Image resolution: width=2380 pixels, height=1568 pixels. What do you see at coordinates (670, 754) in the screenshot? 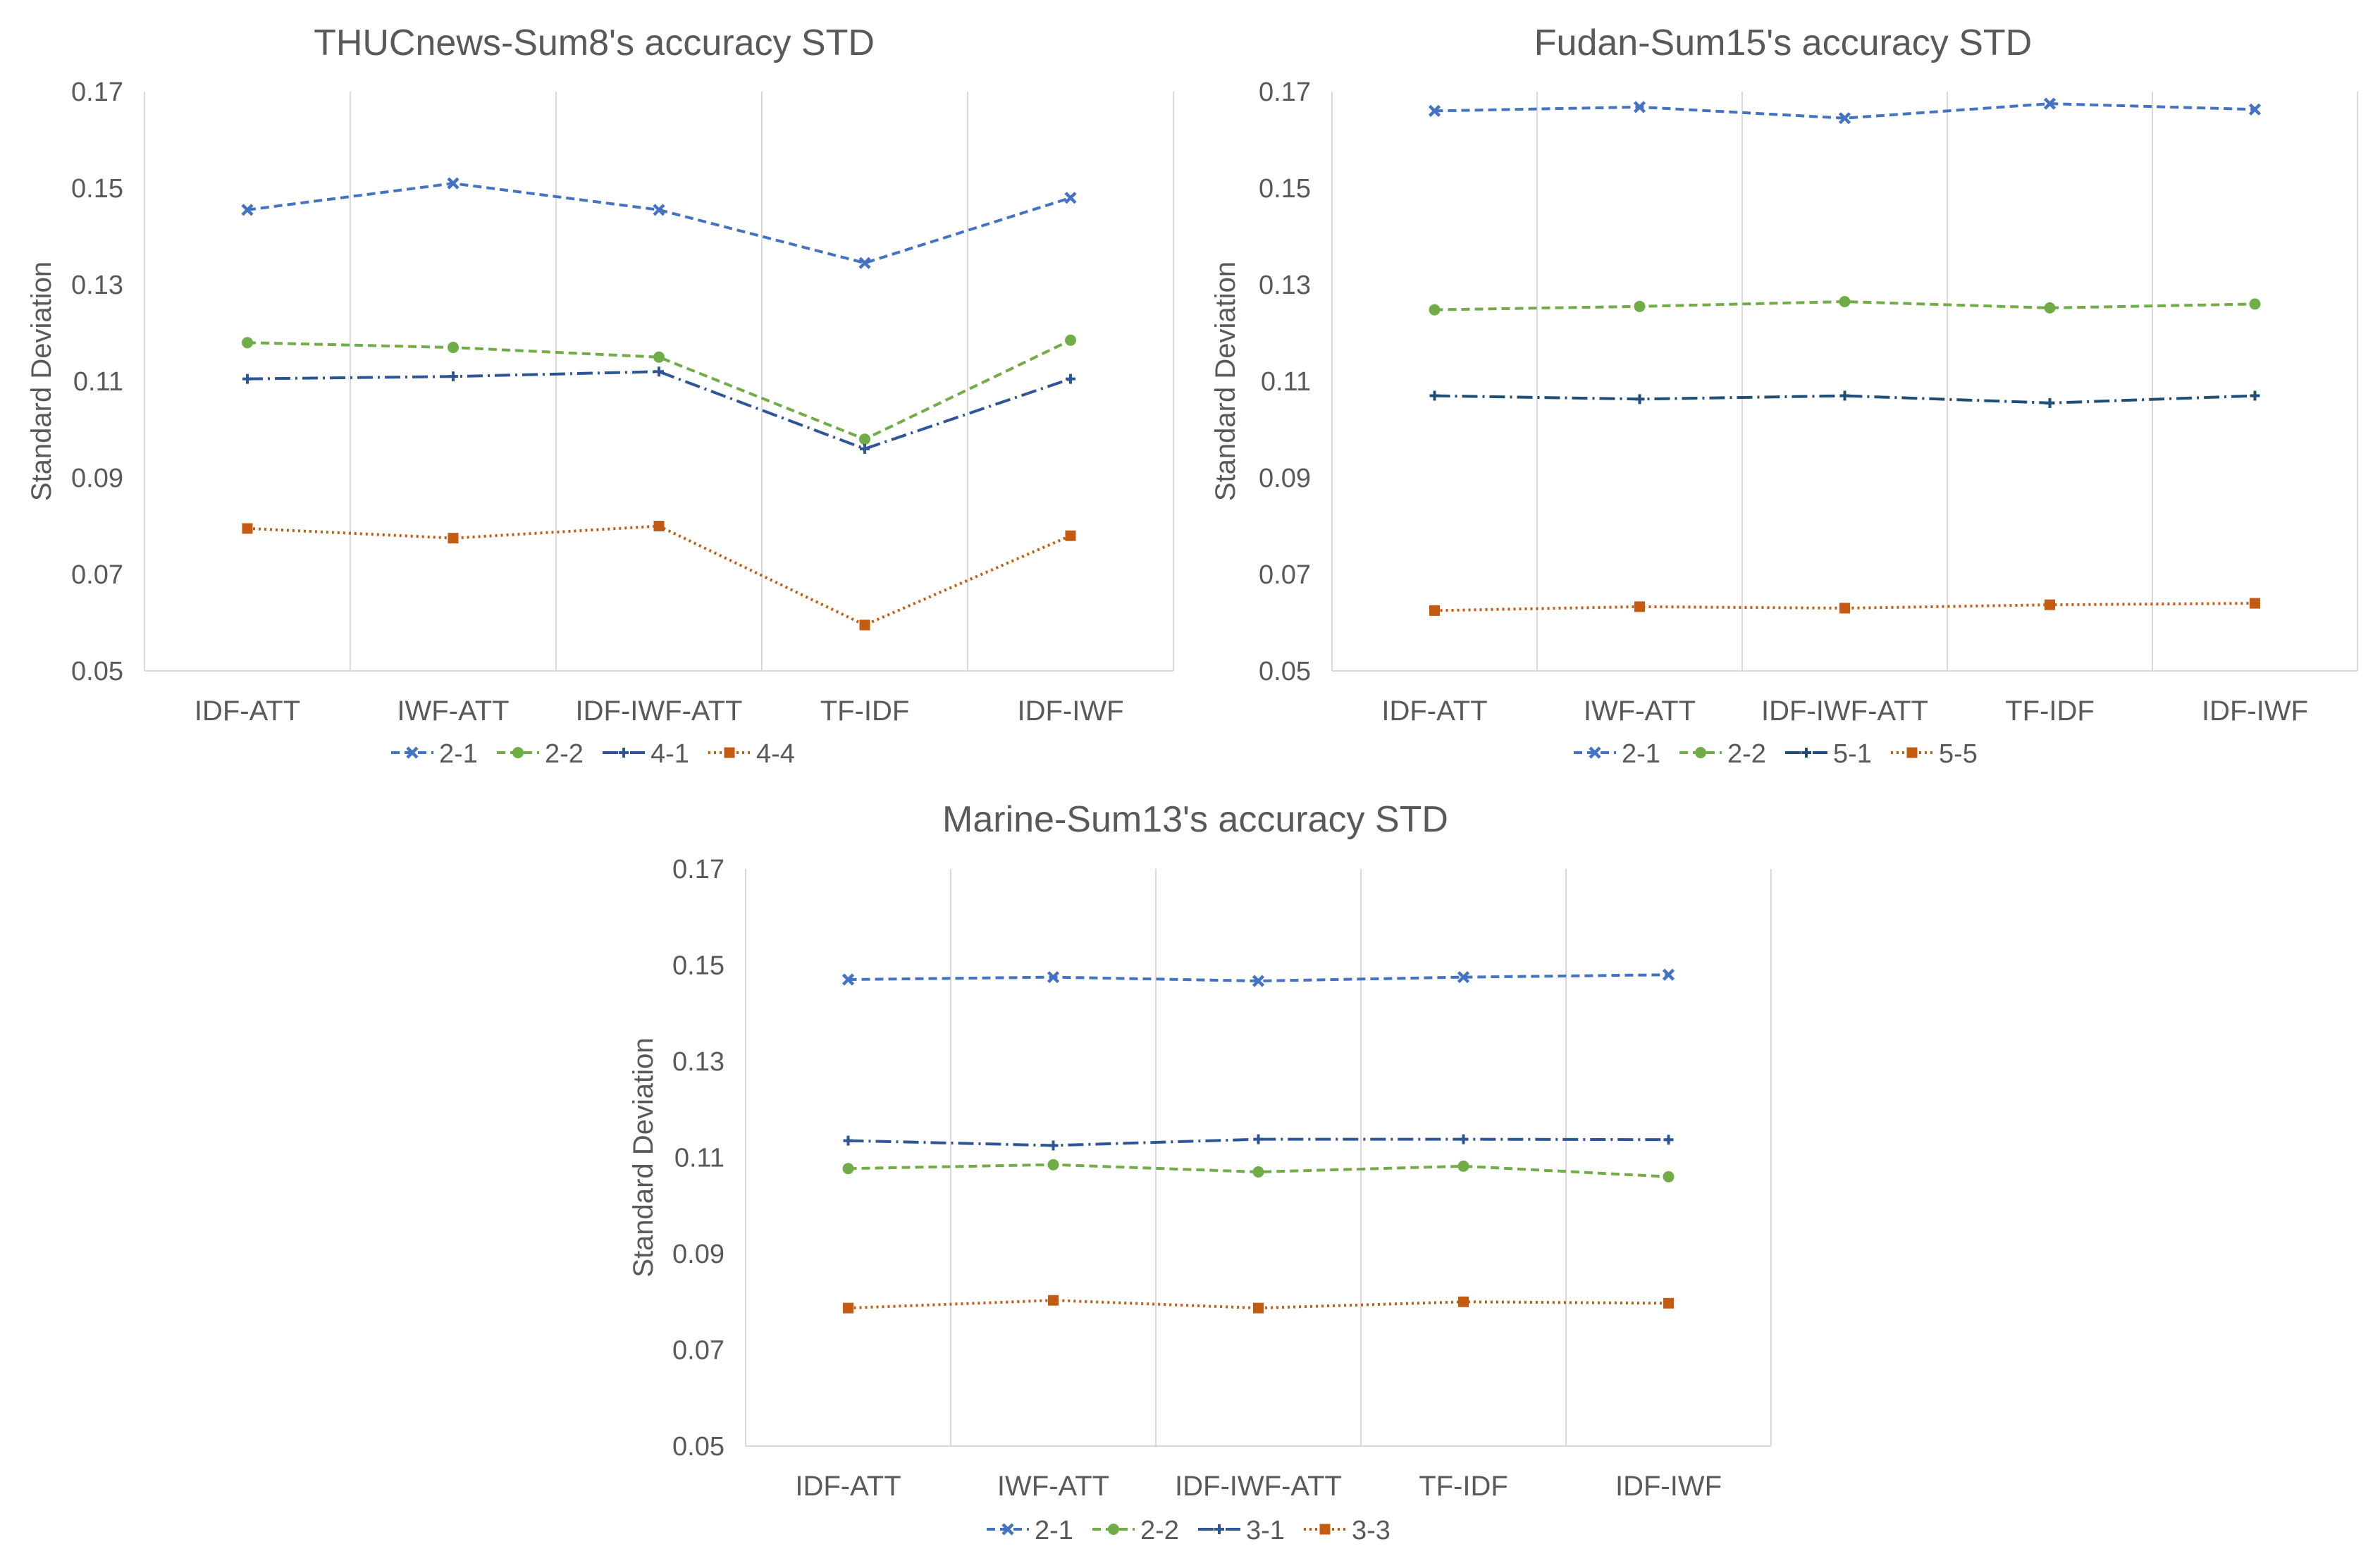
I see `legend-label: 4-1` at bounding box center [670, 754].